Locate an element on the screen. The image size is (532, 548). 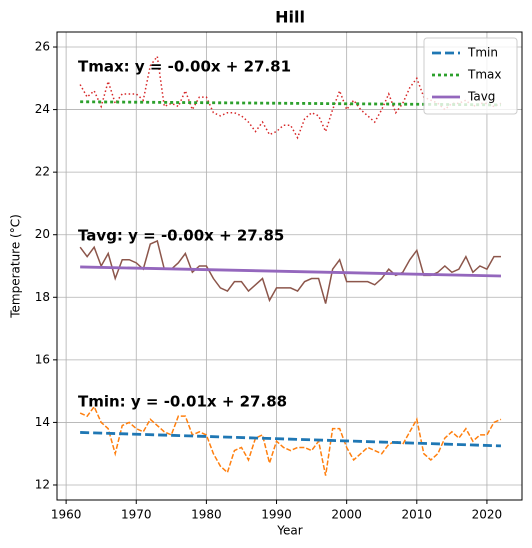
y-axis-label: Temperature (°C) is located at coordinates (16, 266).